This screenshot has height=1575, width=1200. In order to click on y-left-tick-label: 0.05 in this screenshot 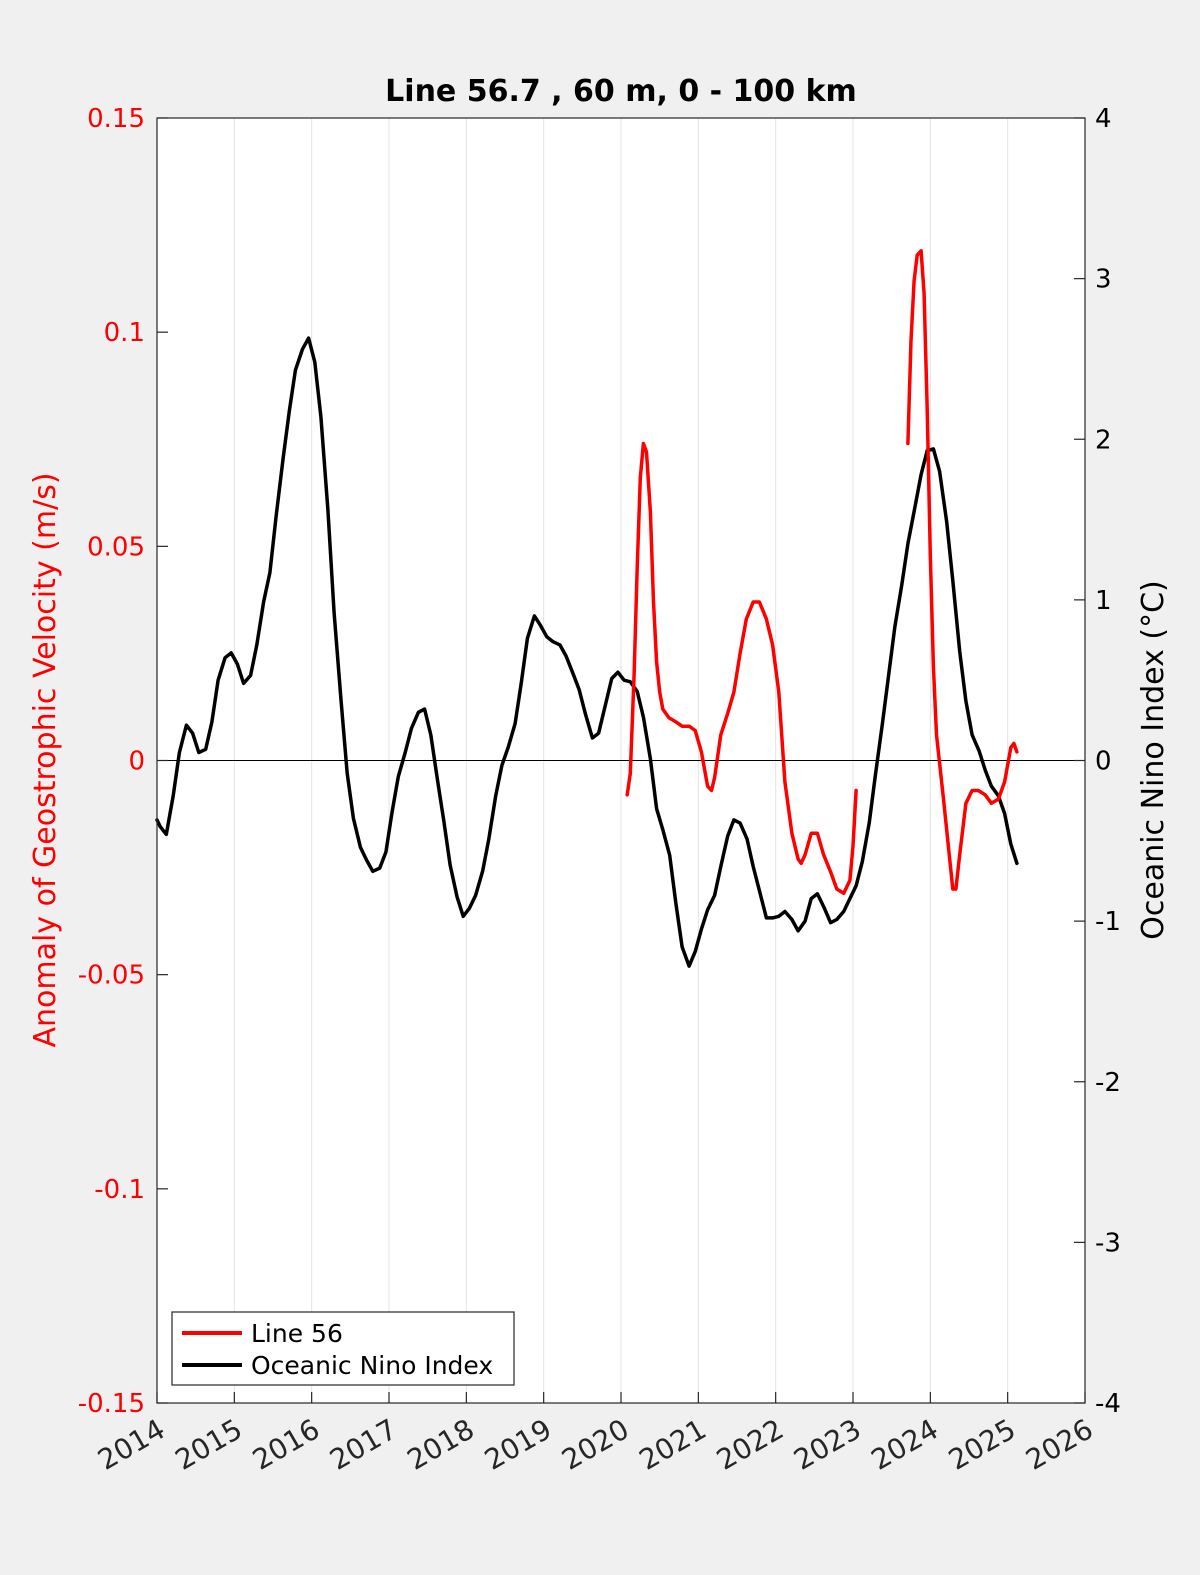, I will do `click(116, 547)`.